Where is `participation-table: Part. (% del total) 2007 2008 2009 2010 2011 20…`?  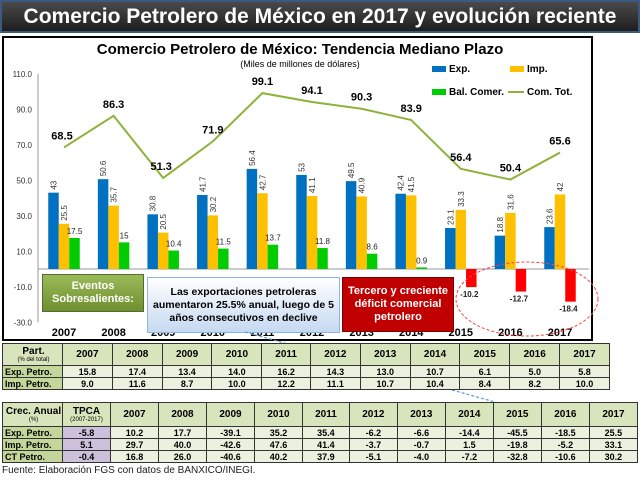 participation-table: Part. (% del total) 2007 2008 2009 2010 2011 20… is located at coordinates (306, 366).